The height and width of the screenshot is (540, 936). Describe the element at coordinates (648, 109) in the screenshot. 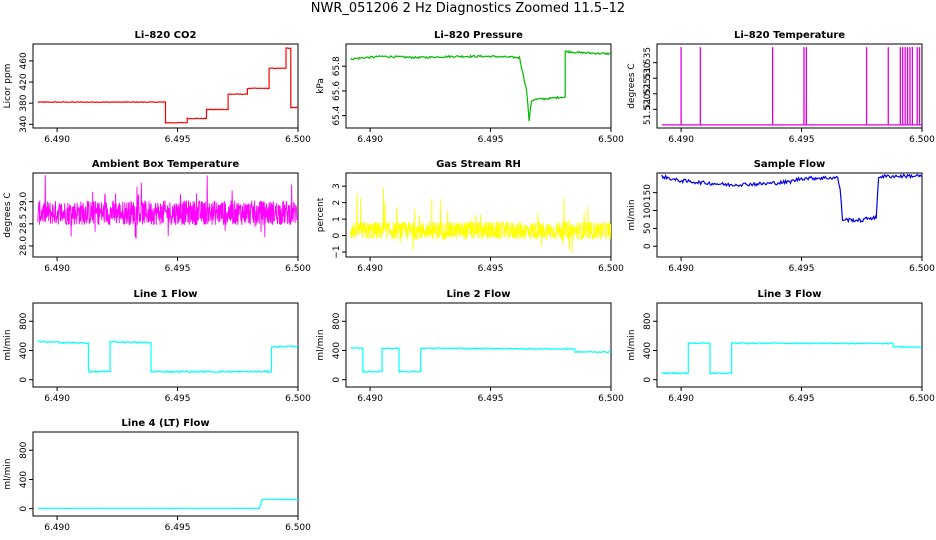

I see `y-tick-label: 51.520` at that location.